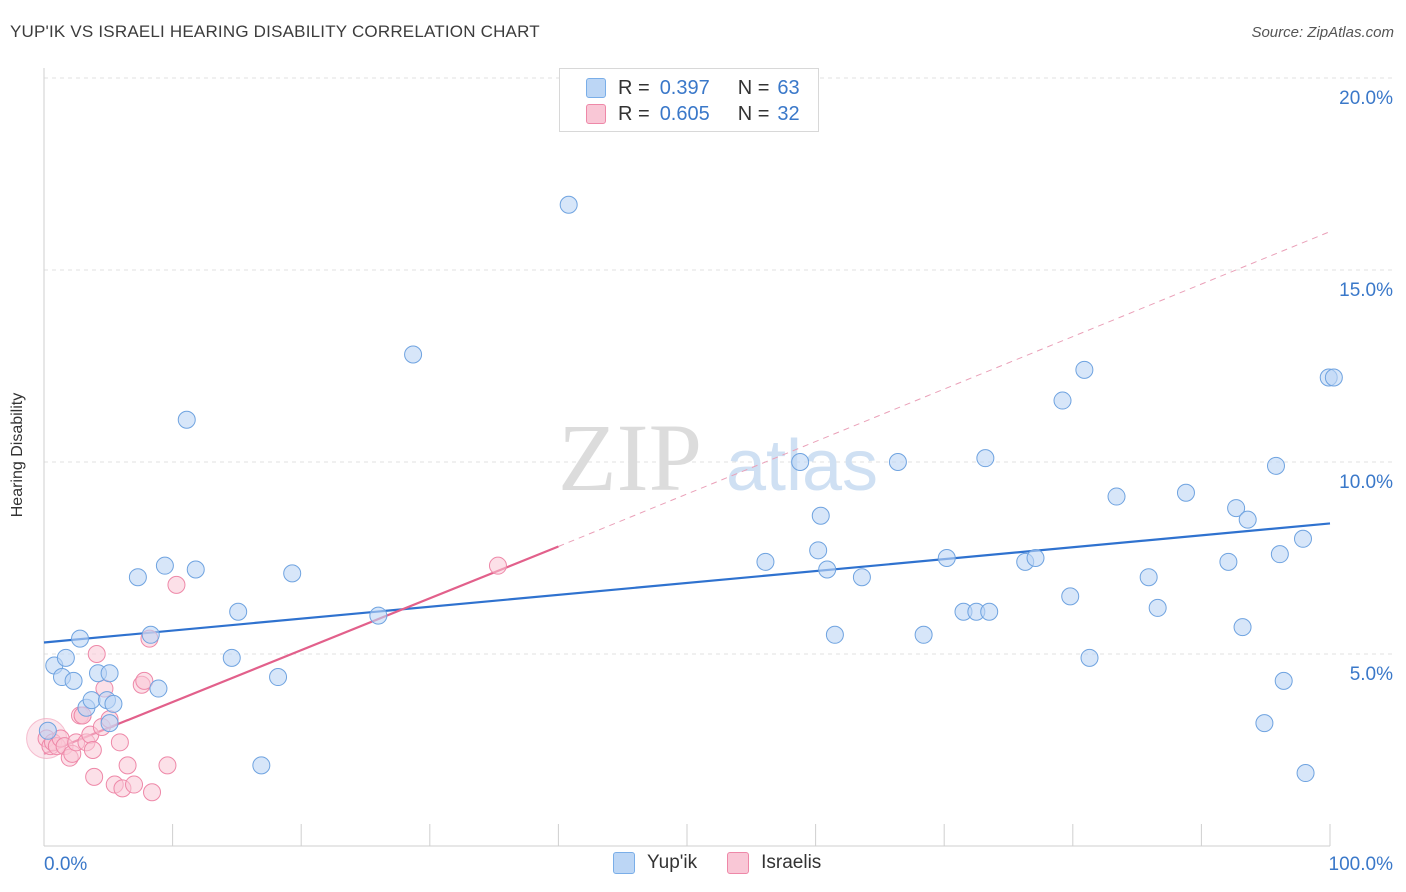  I want to click on legend-swatch-yupik, so click(596, 88).